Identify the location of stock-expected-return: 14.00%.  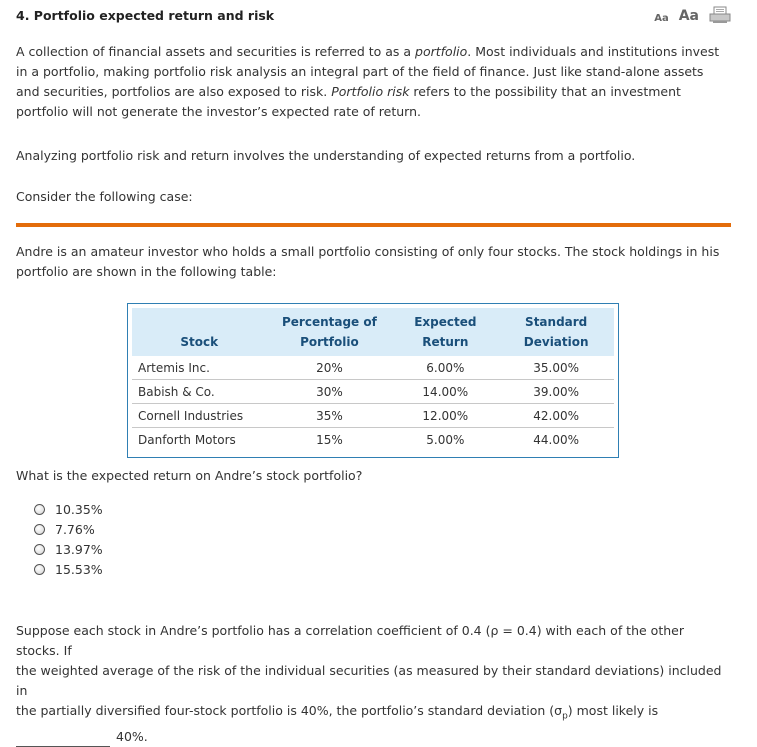
(445, 392).